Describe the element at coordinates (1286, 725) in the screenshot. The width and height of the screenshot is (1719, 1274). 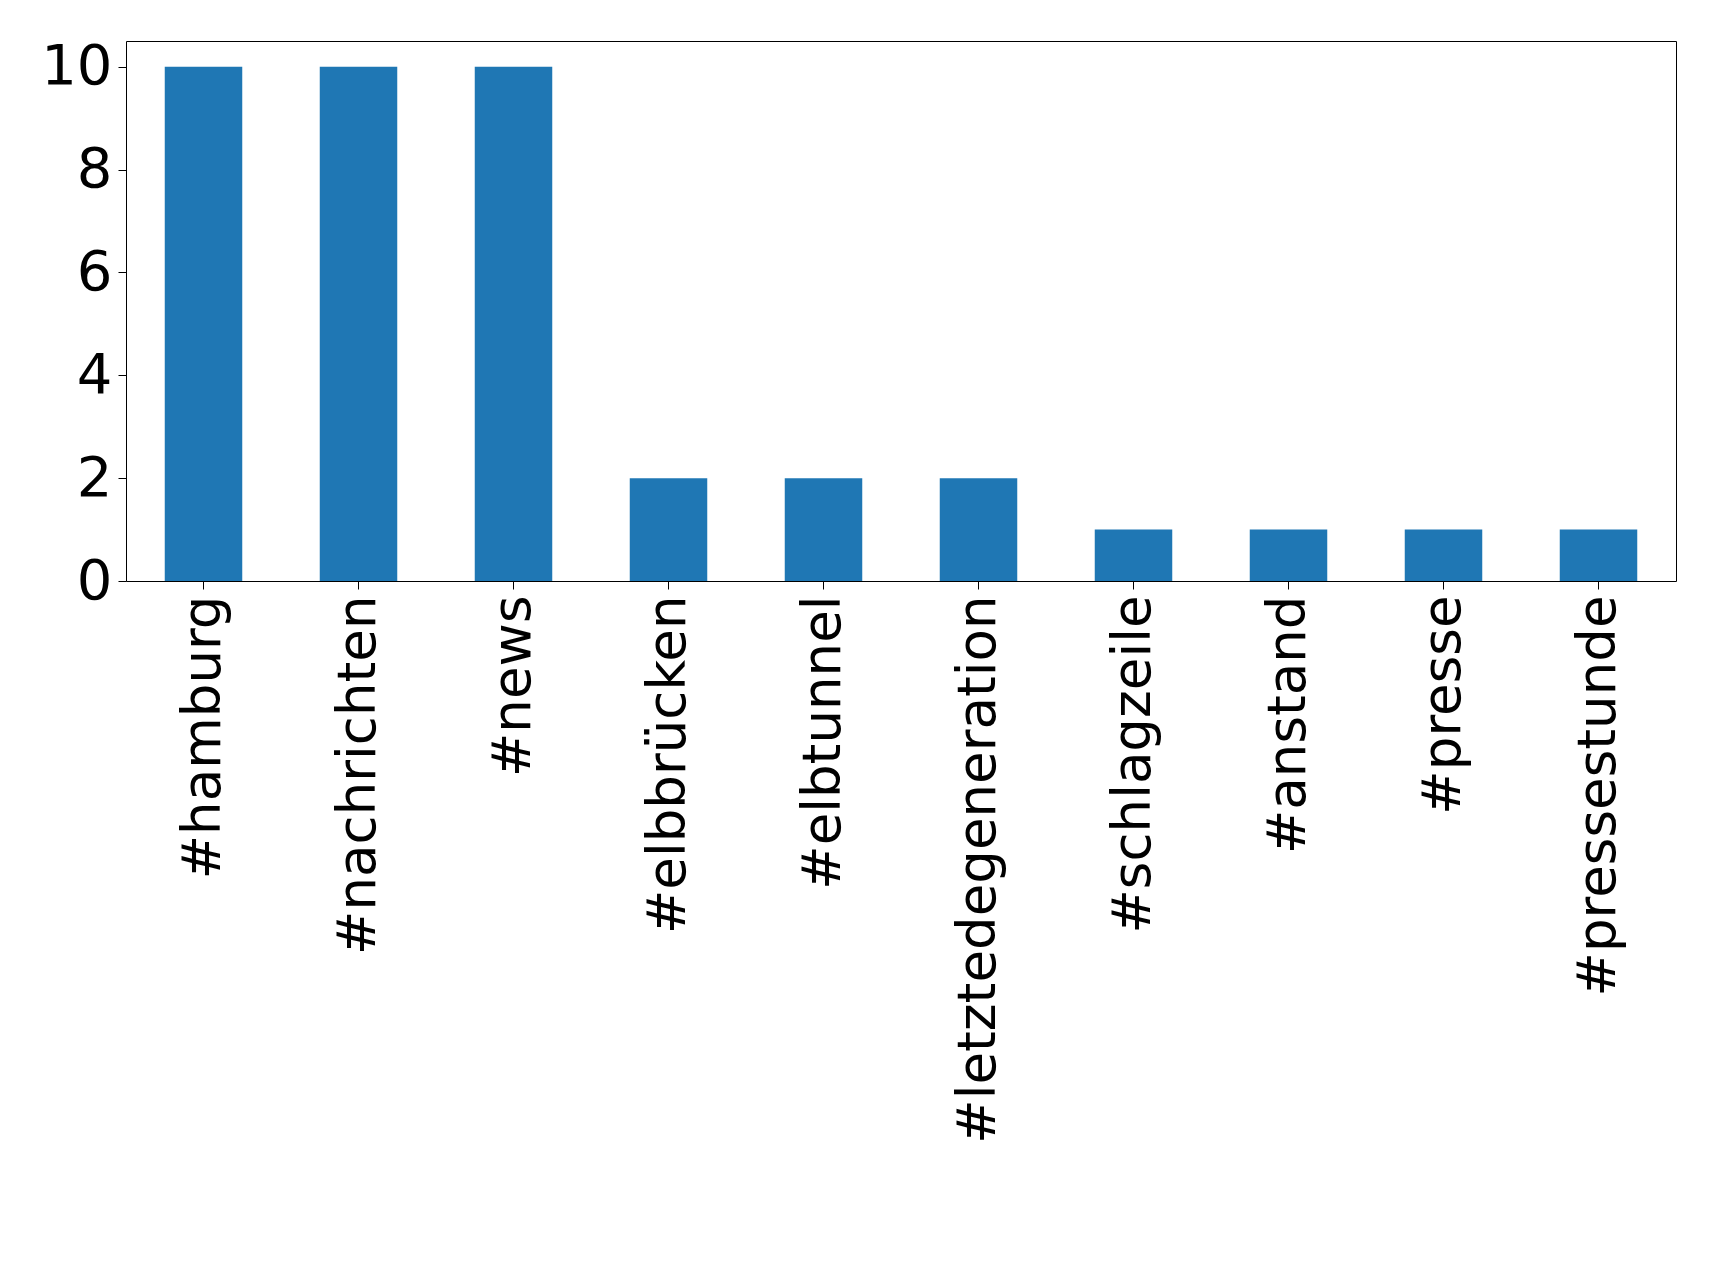
I see `x-tick-label: #anstand` at that location.